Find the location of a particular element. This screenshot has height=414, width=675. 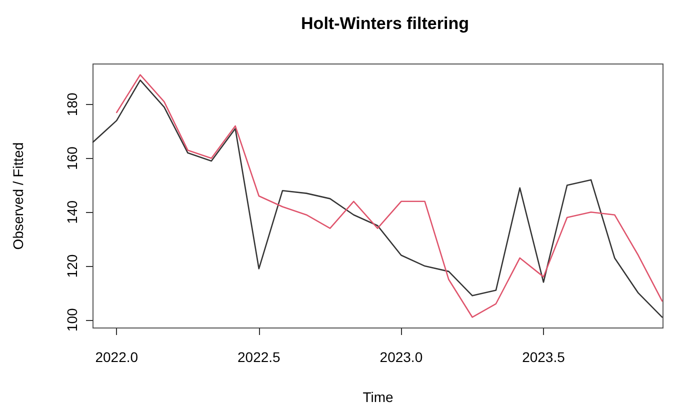

x-tick-label: 2023.5 is located at coordinates (544, 357).